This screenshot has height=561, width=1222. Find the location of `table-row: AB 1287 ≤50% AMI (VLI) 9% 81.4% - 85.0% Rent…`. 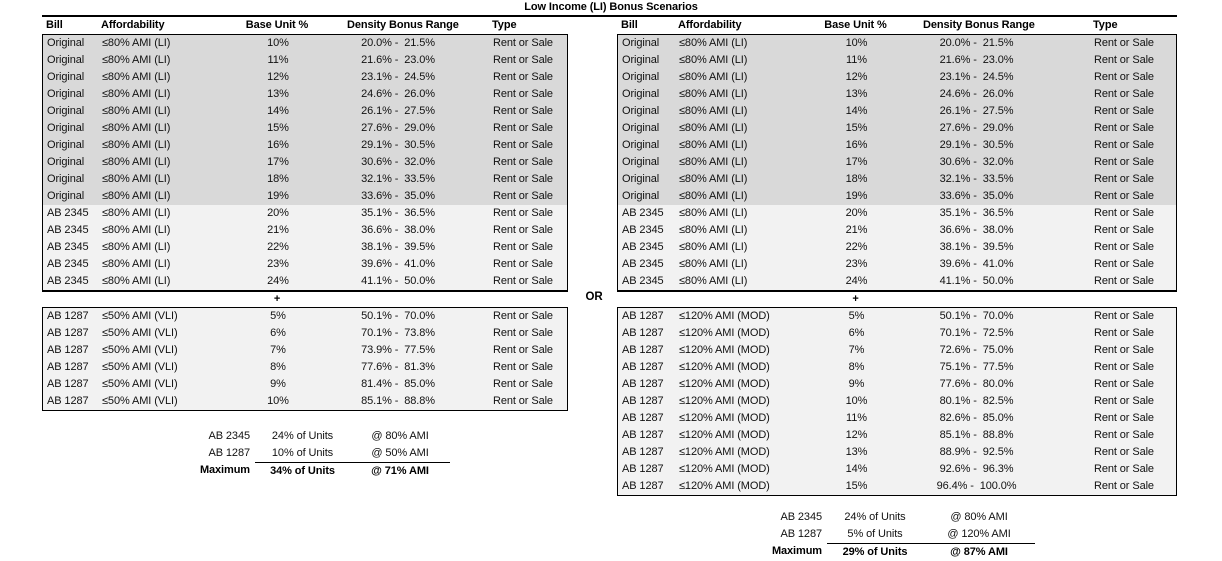

table-row: AB 1287 ≤50% AMI (VLI) 9% 81.4% - 85.0% Rent… is located at coordinates (305, 384).